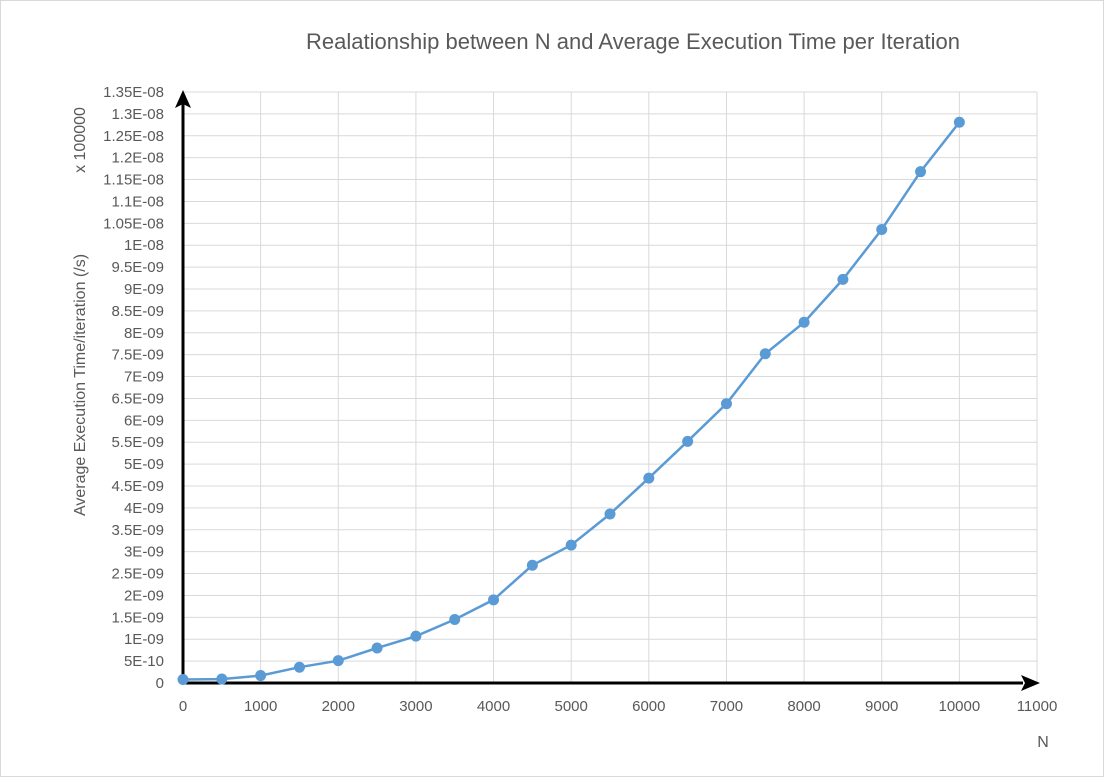 Image resolution: width=1104 pixels, height=777 pixels. Describe the element at coordinates (144, 508) in the screenshot. I see `y-tick-label: 4E-09` at that location.